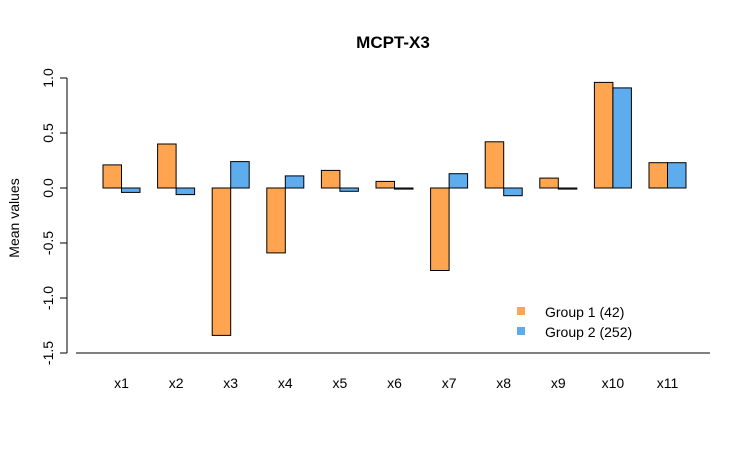  I want to click on y-axis-label: Mean values, so click(14, 217).